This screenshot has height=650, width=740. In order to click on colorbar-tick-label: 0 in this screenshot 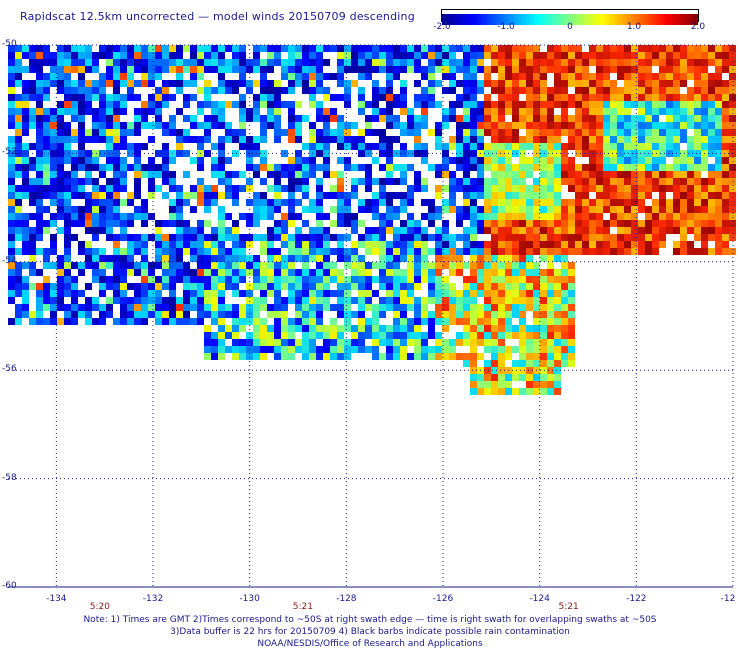, I will do `click(570, 27)`.